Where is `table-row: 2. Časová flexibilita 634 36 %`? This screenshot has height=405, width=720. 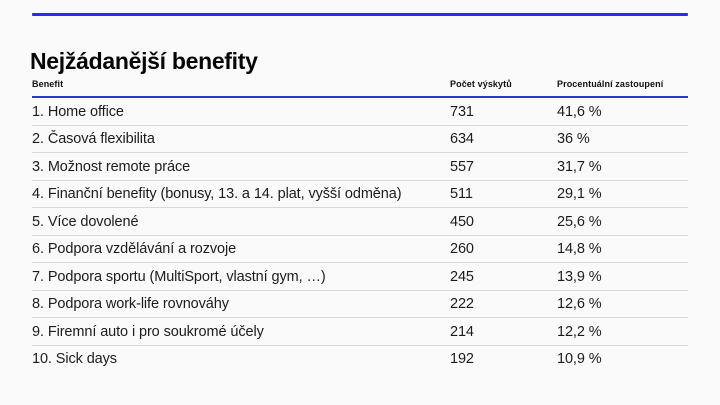 table-row: 2. Časová flexibilita 634 36 % is located at coordinates (360, 139).